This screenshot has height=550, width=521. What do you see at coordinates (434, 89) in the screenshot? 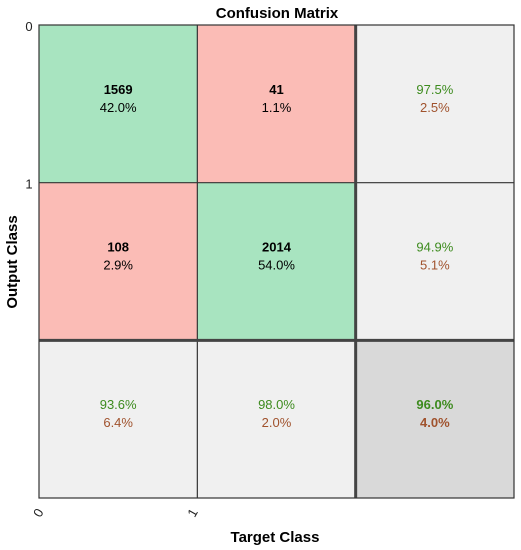
I see `row-summary-cell-value: 97.5%` at bounding box center [434, 89].